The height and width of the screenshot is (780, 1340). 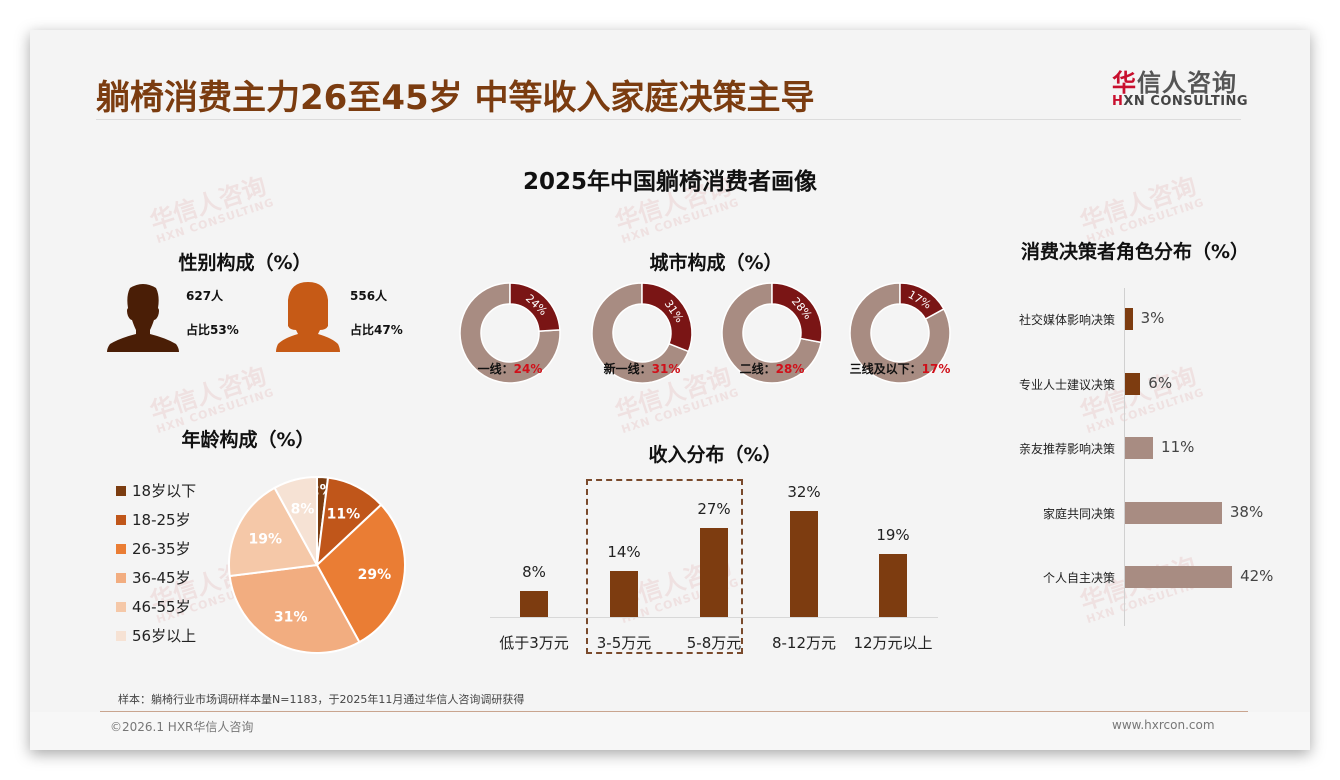 I want to click on pie-label: 8%, so click(x=303, y=510).